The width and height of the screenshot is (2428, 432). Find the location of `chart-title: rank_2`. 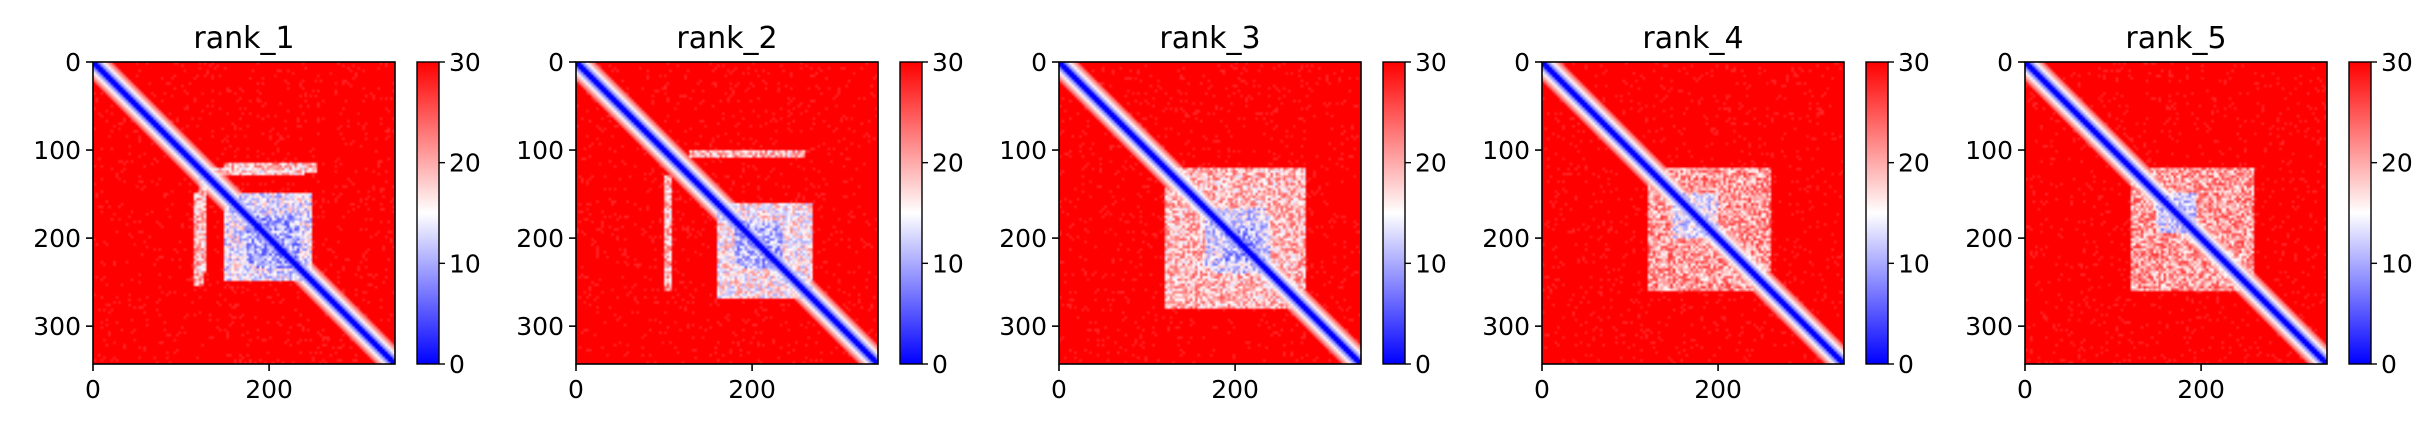

chart-title: rank_2 is located at coordinates (726, 38).